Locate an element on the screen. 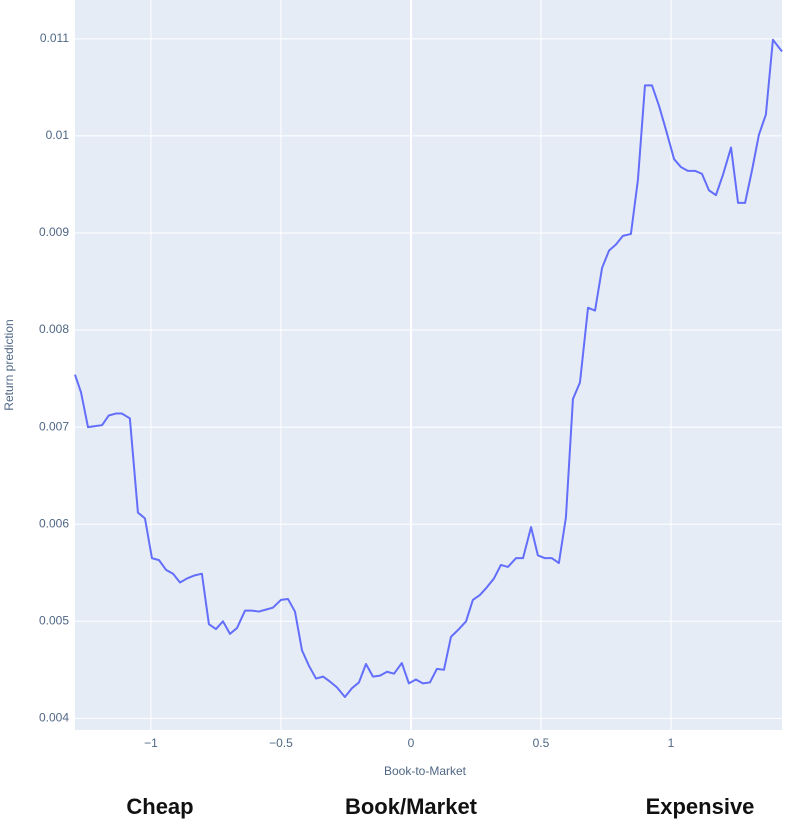 The height and width of the screenshot is (827, 786). y-tick-label: 0.007 is located at coordinates (54, 426).